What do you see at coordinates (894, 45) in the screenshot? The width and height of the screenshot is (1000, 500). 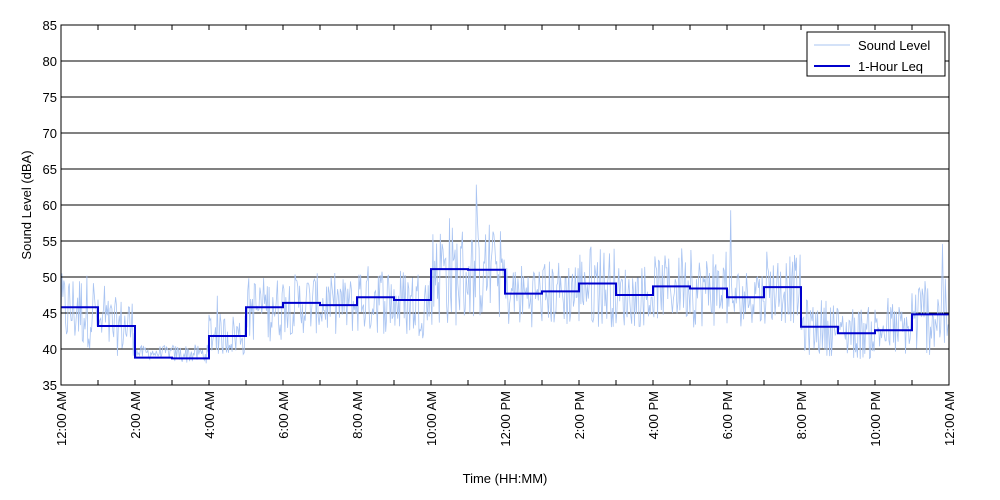 I see `legend-label-sound-level: Sound Level` at bounding box center [894, 45].